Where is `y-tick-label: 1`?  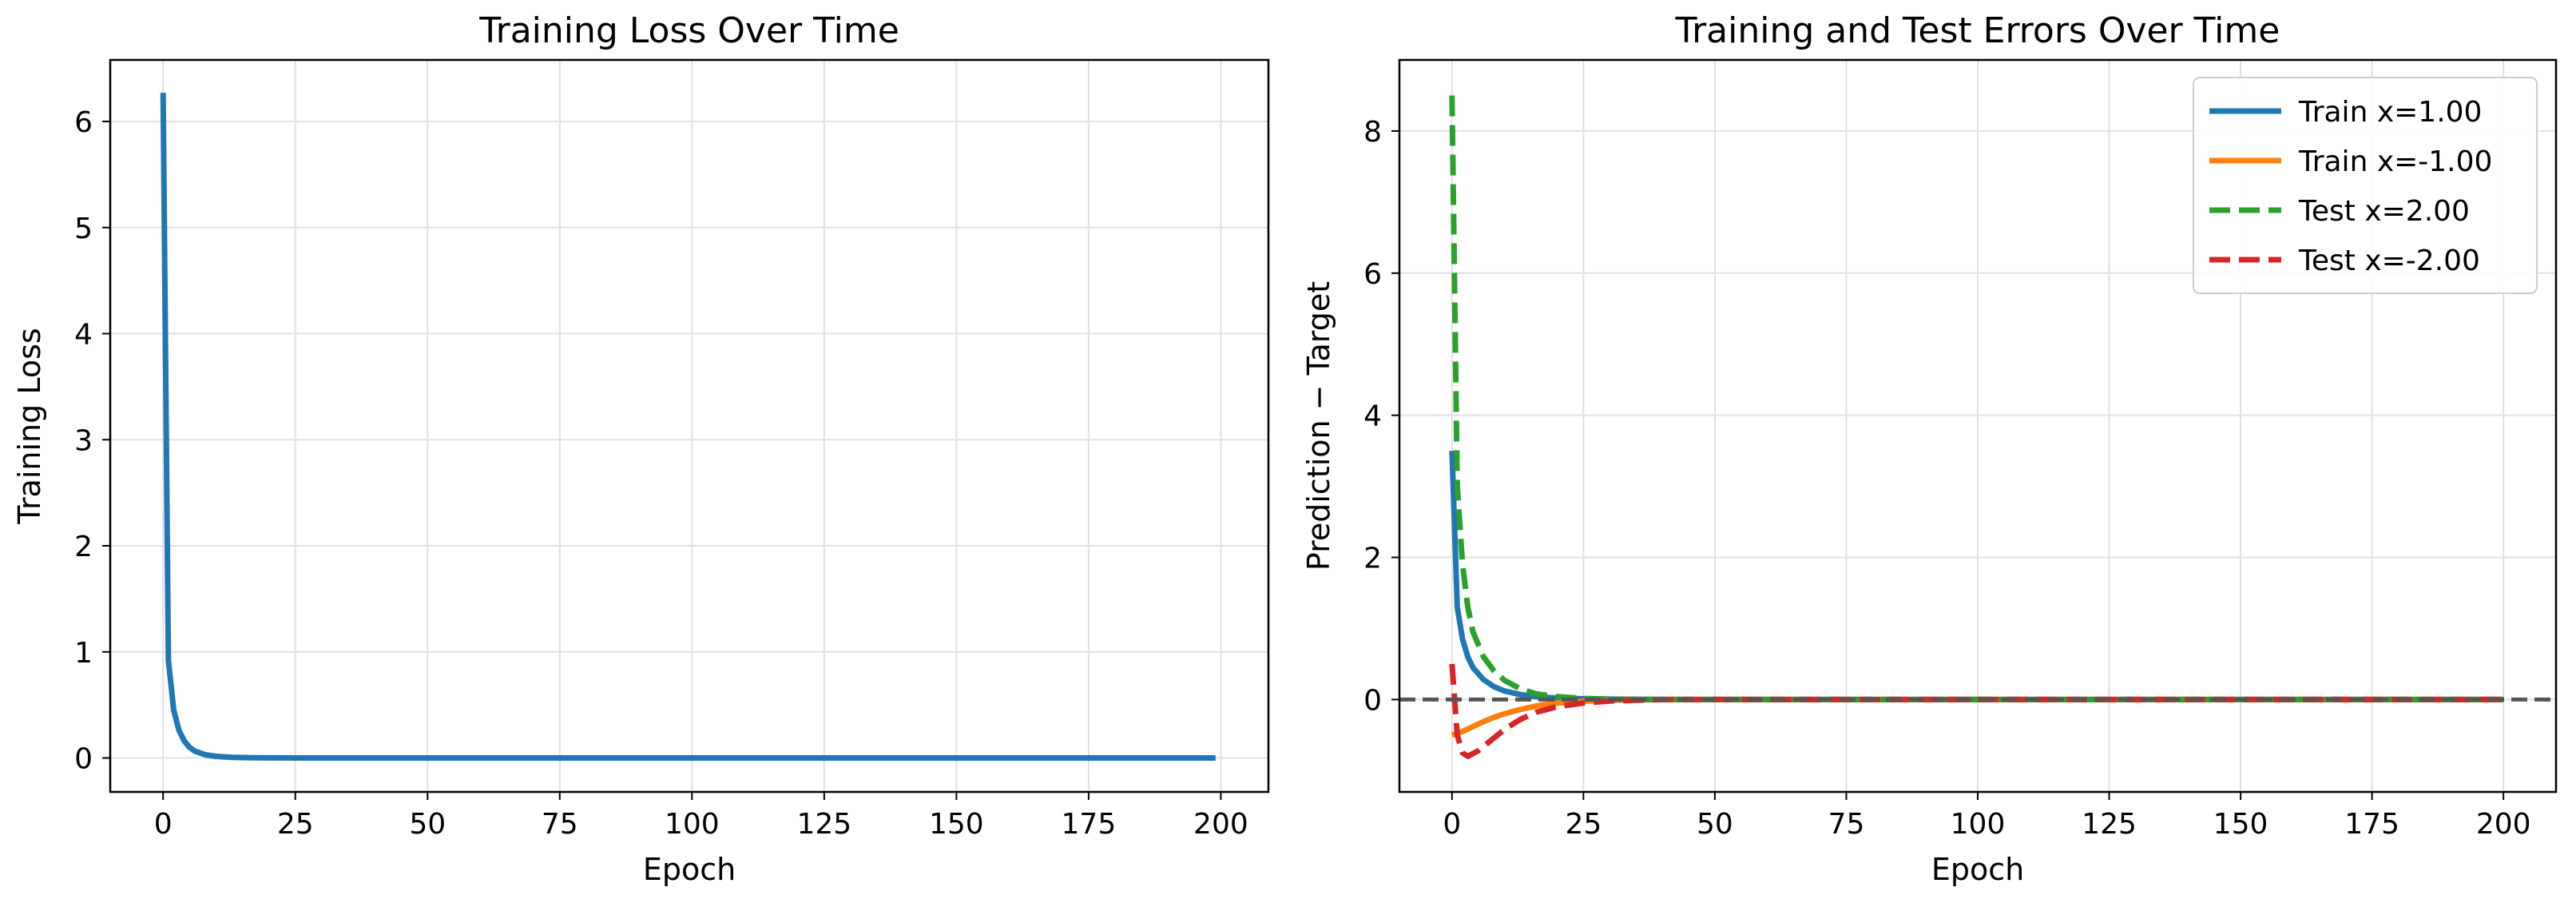 y-tick-label: 1 is located at coordinates (83, 653).